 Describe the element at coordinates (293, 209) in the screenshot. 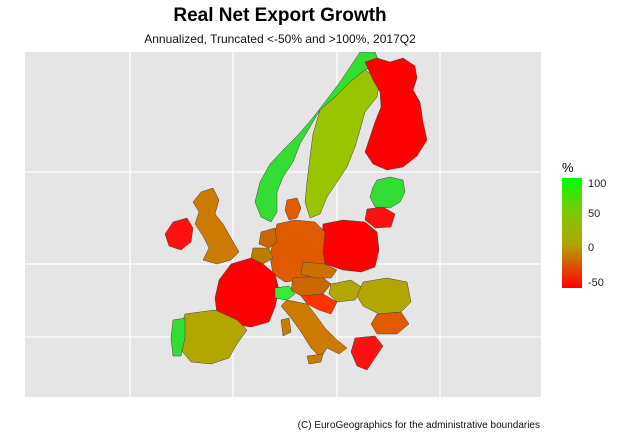

I see `country-denmark` at that location.